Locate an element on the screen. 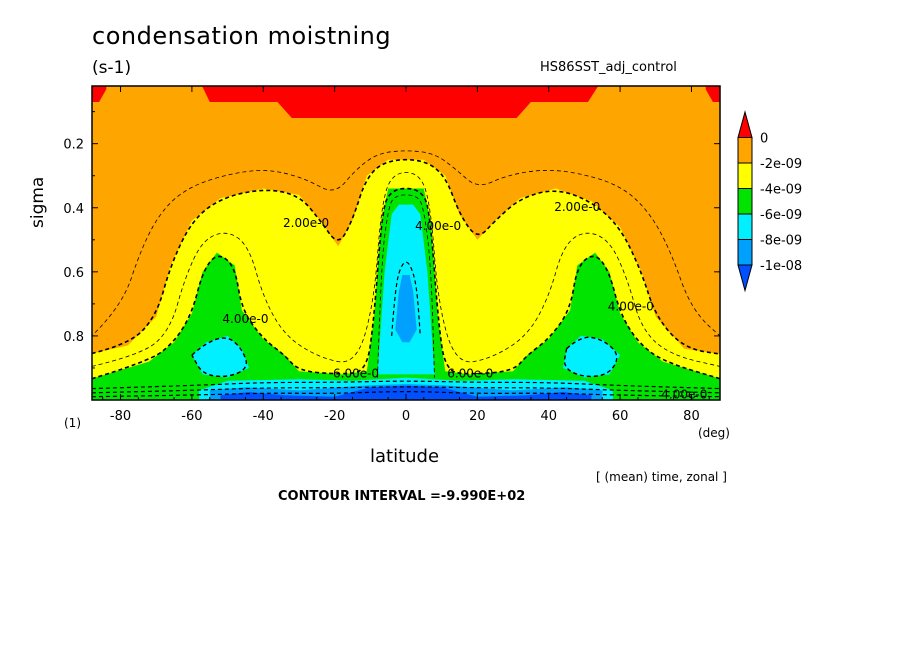 Image resolution: width=904 pixels, height=654 pixels. contour-interval: CONTOUR INTERVAL =-9.990E+02 is located at coordinates (402, 496).